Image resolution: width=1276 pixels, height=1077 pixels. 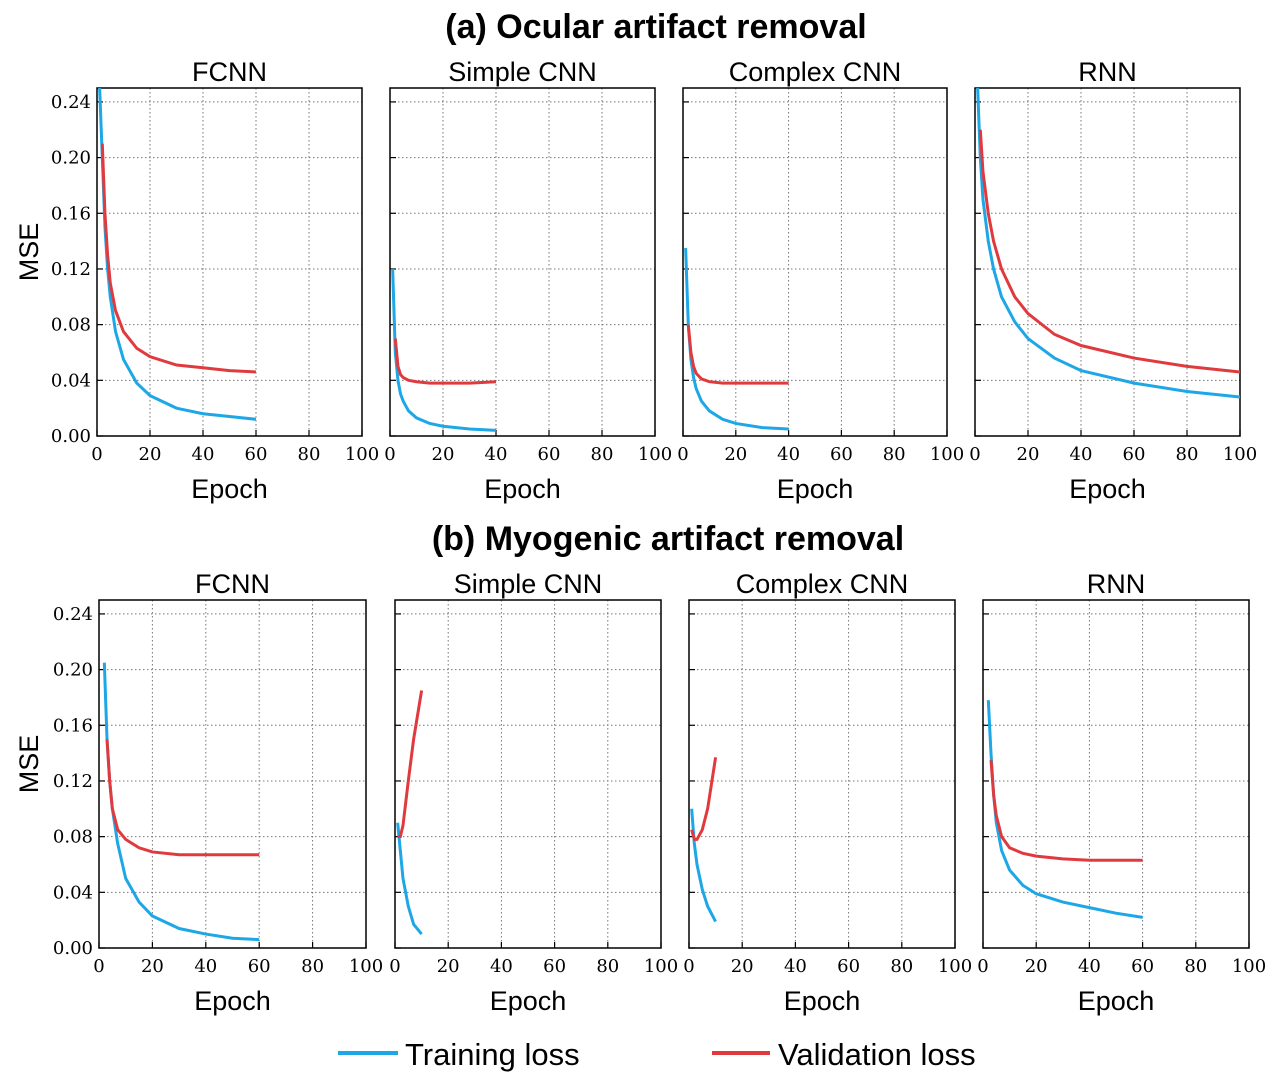 I want to click on section-title: (a) Ocular artifact removal, so click(x=655, y=27).